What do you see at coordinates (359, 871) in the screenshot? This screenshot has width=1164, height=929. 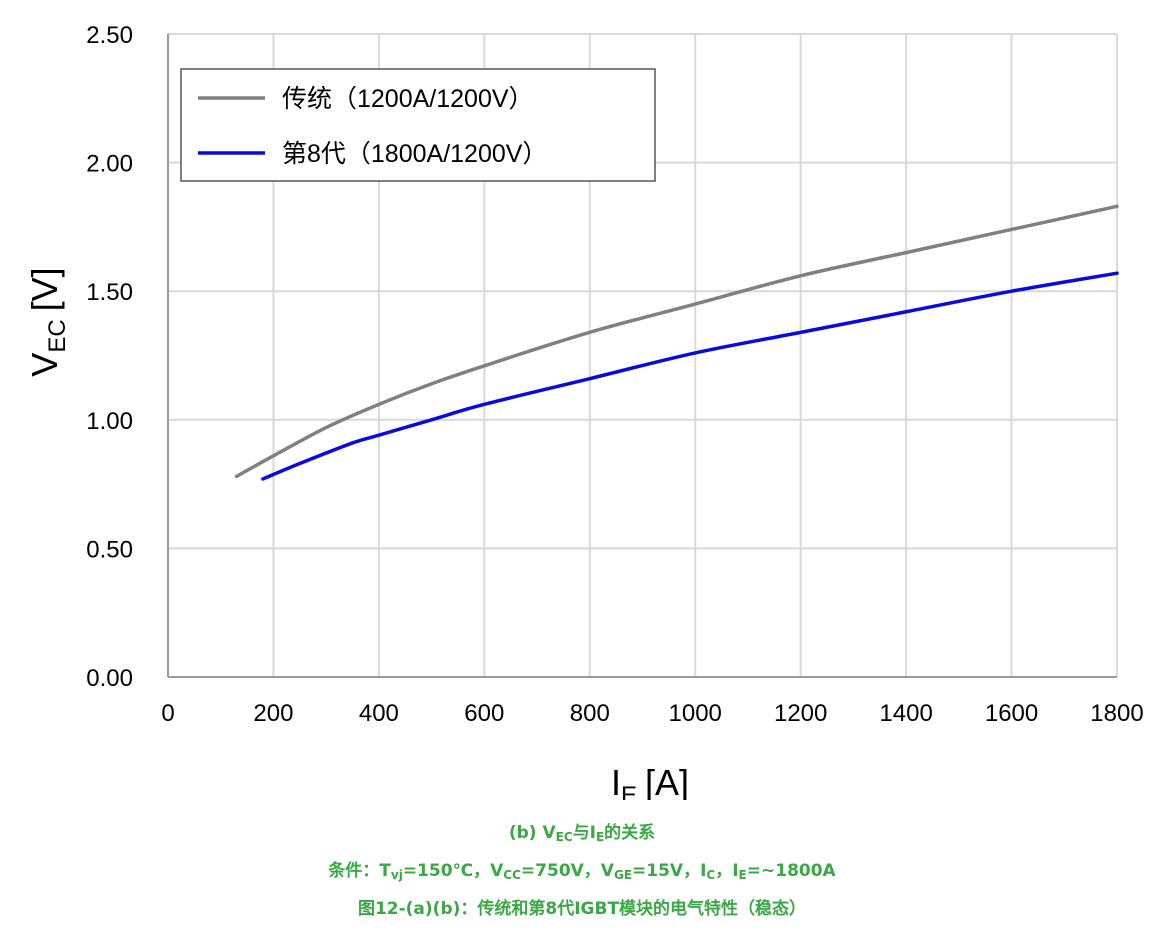 I see `cond-p1: 条件：T` at bounding box center [359, 871].